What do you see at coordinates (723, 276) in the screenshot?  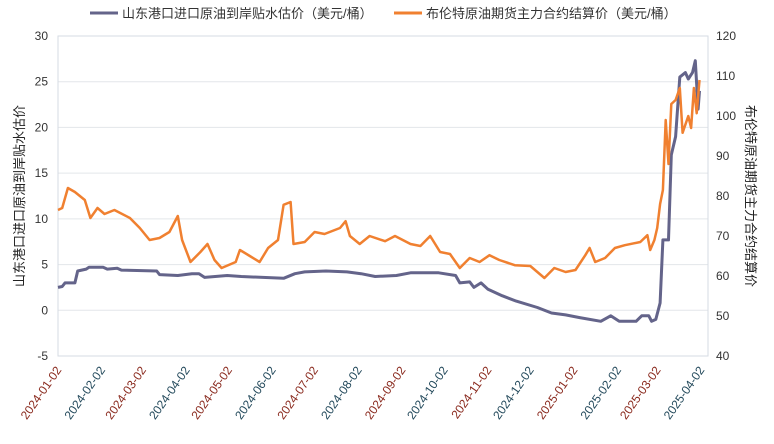 I see `right-y-tick-label: 60` at bounding box center [723, 276].